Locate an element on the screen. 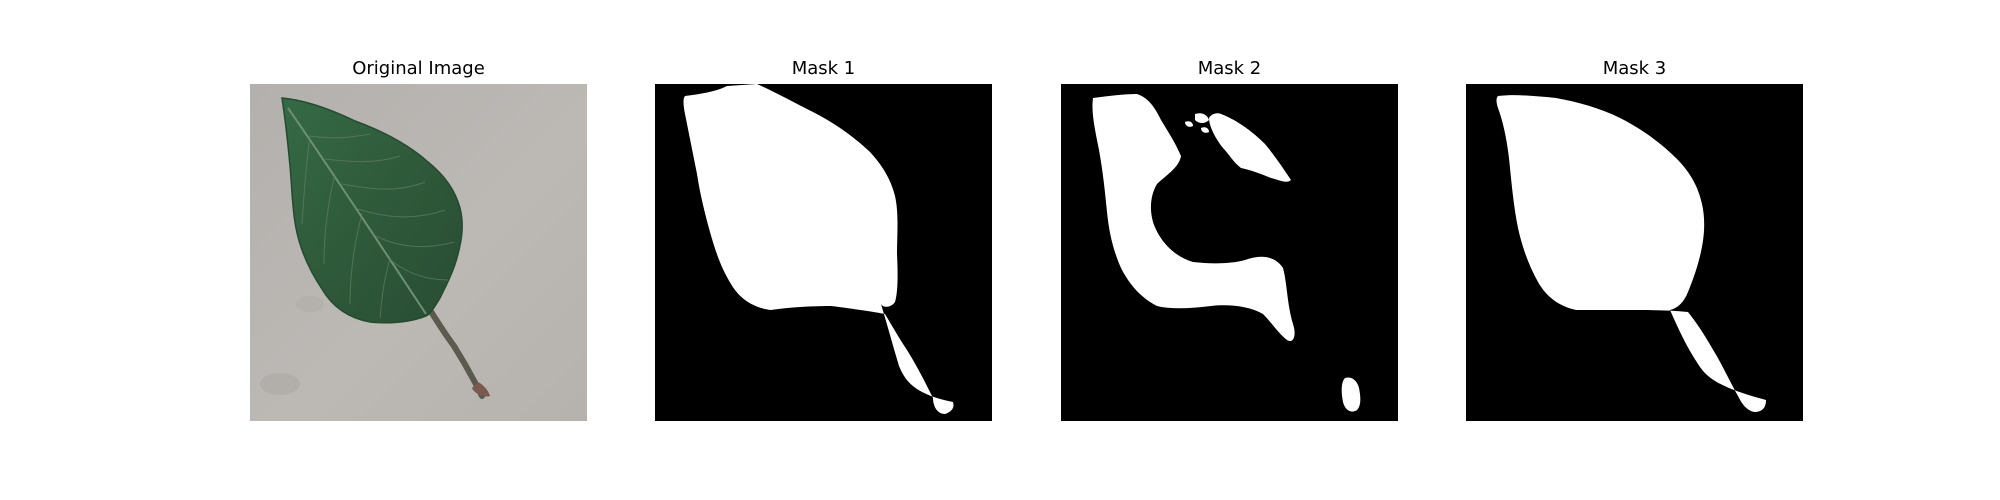  mask-1-image is located at coordinates (823, 252).